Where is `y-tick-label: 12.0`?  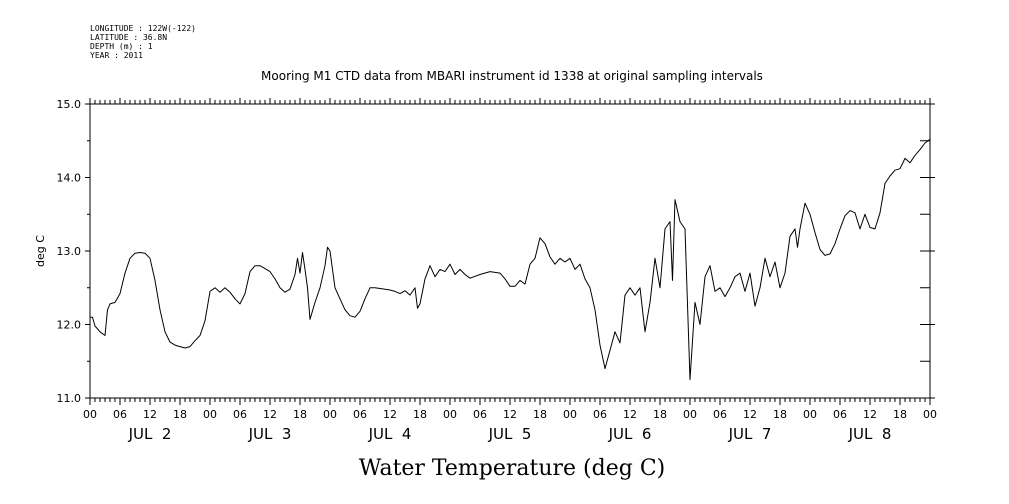 y-tick-label: 12.0 is located at coordinates (69, 325).